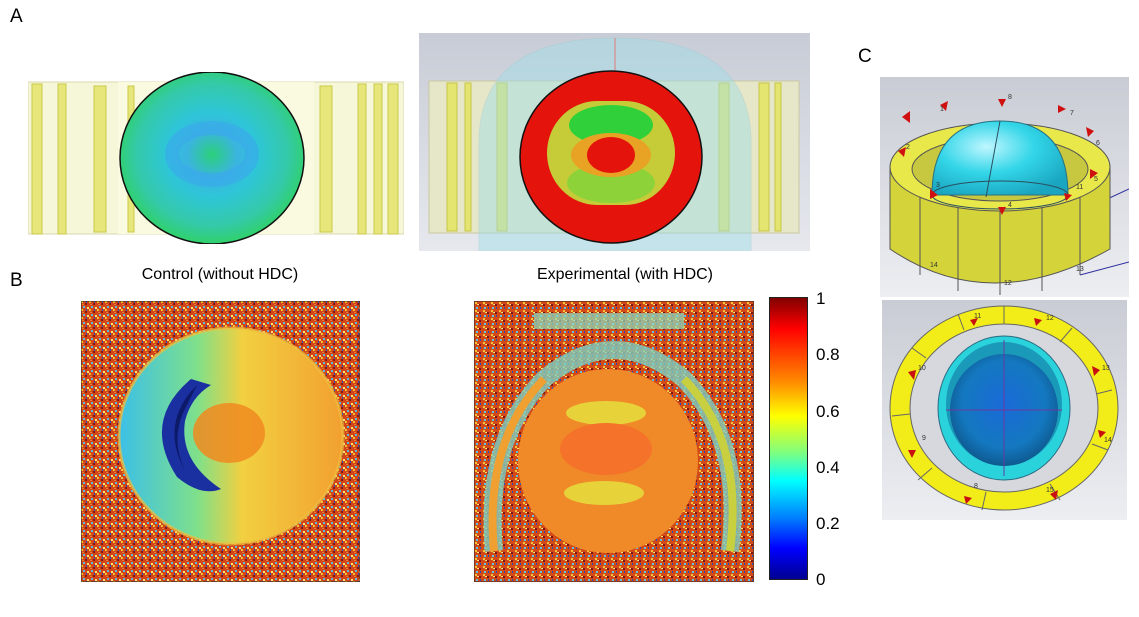 The image size is (1139, 617). I want to click on band-bottom, so click(604, 493).